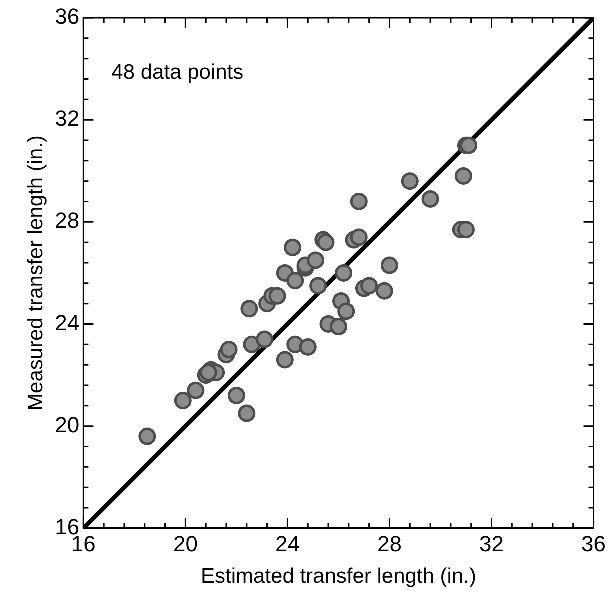  I want to click on x-axis-title: Estimated transfer length (in.), so click(338, 576).